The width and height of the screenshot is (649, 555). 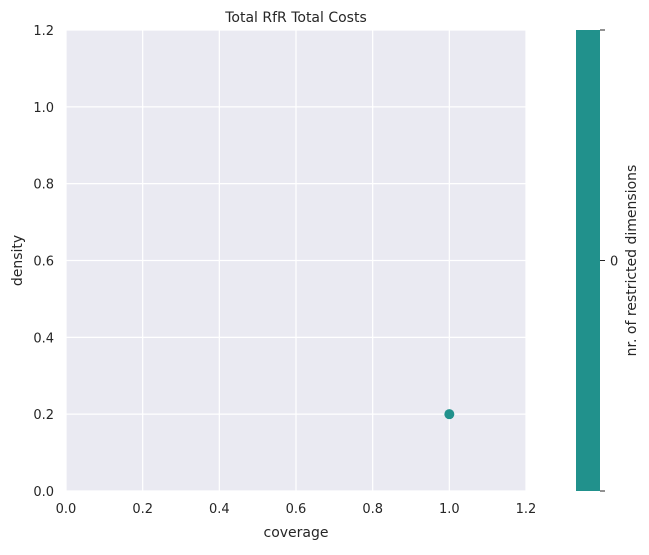 I want to click on x-tick-label: 0.6, so click(x=296, y=509).